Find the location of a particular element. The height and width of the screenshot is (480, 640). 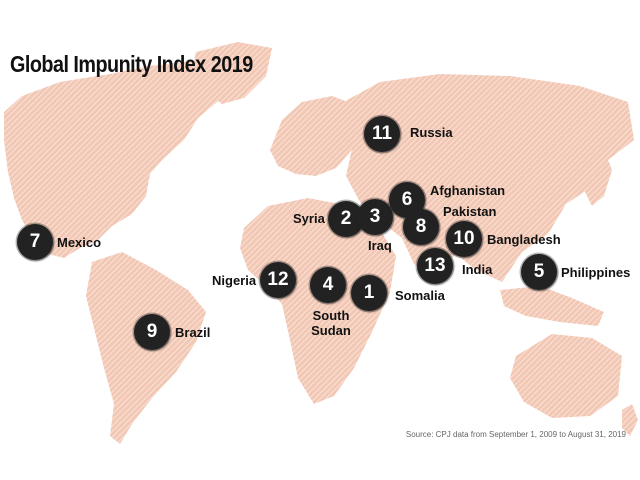

country-label-syria: Syria is located at coordinates (309, 218).